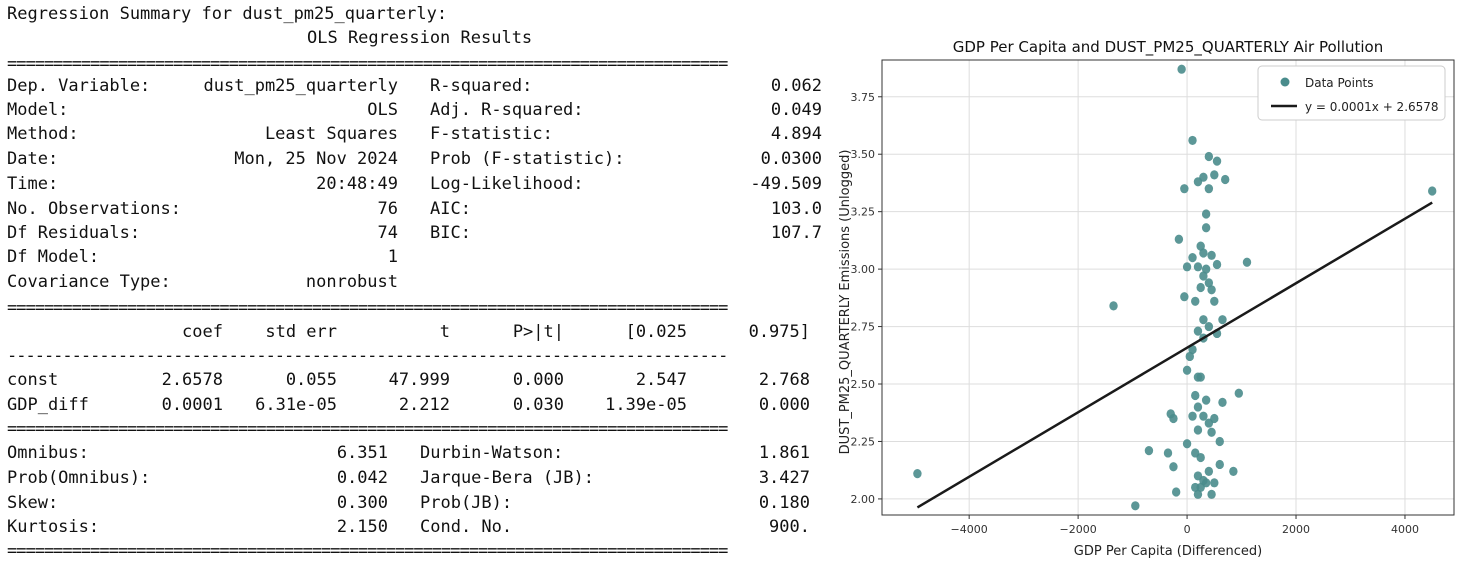  Describe the element at coordinates (786, 184) in the screenshot. I see `stat-value: -49.509` at that location.